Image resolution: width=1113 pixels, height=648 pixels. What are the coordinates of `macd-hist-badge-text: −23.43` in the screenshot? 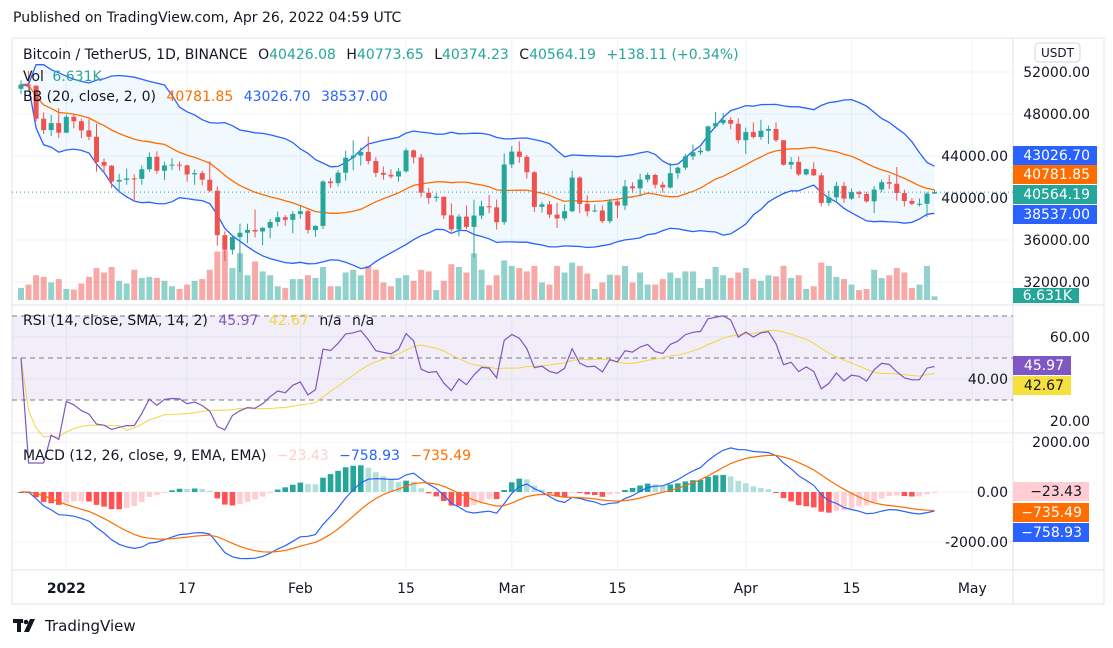 It's located at (1056, 492).